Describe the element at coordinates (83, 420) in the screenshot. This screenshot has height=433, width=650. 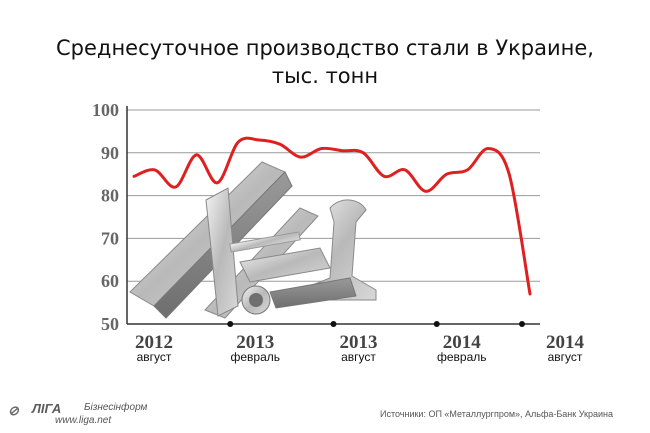
I see `liga-logo-url: www.liga.net` at that location.